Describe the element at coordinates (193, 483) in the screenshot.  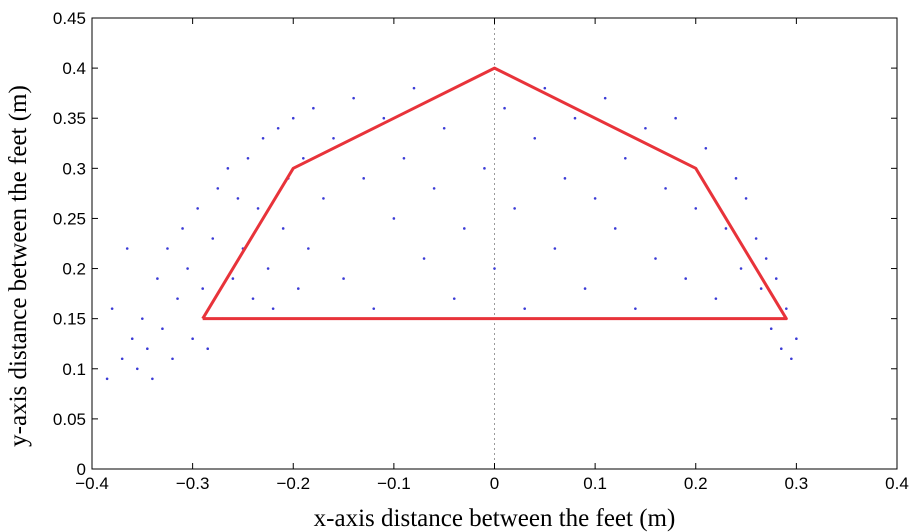
I see `x-tick-label: −0.3` at that location.